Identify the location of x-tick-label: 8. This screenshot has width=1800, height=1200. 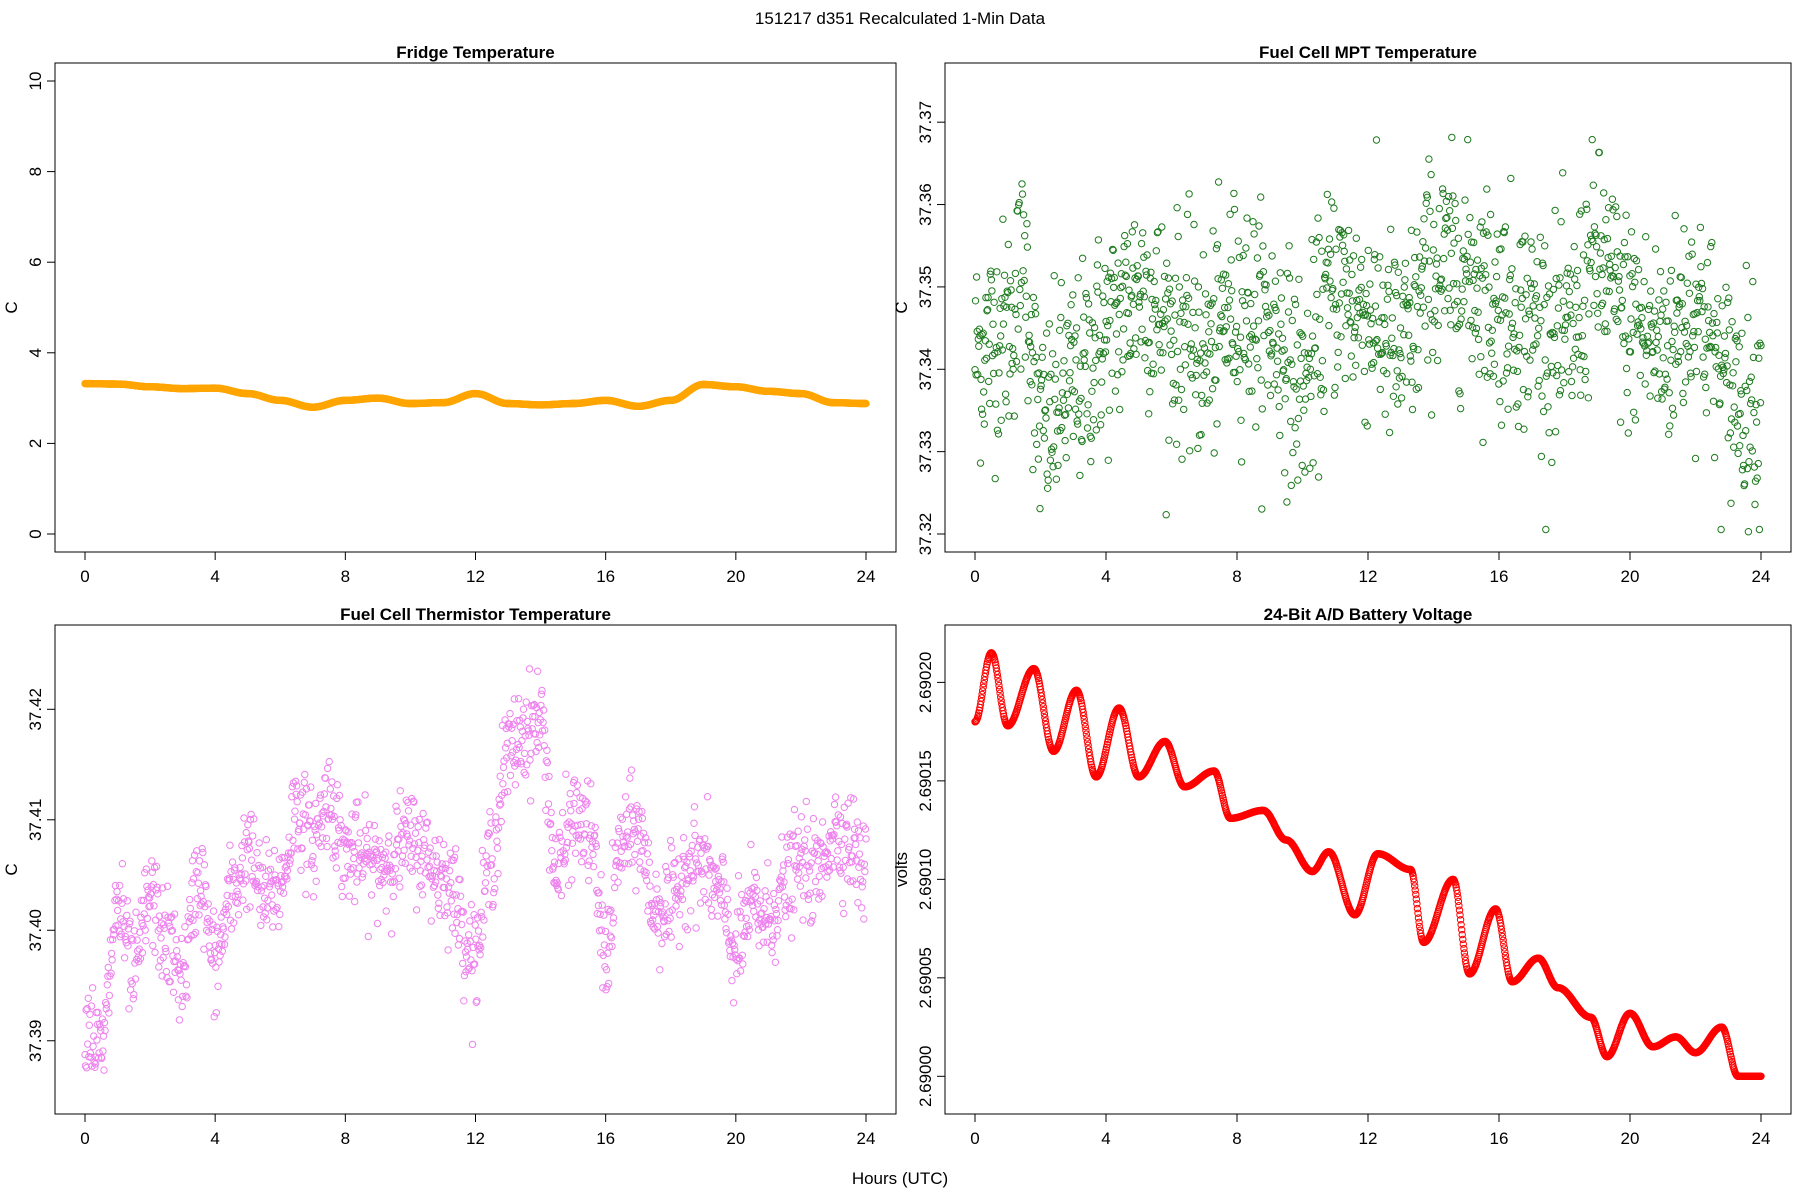
(345, 1138).